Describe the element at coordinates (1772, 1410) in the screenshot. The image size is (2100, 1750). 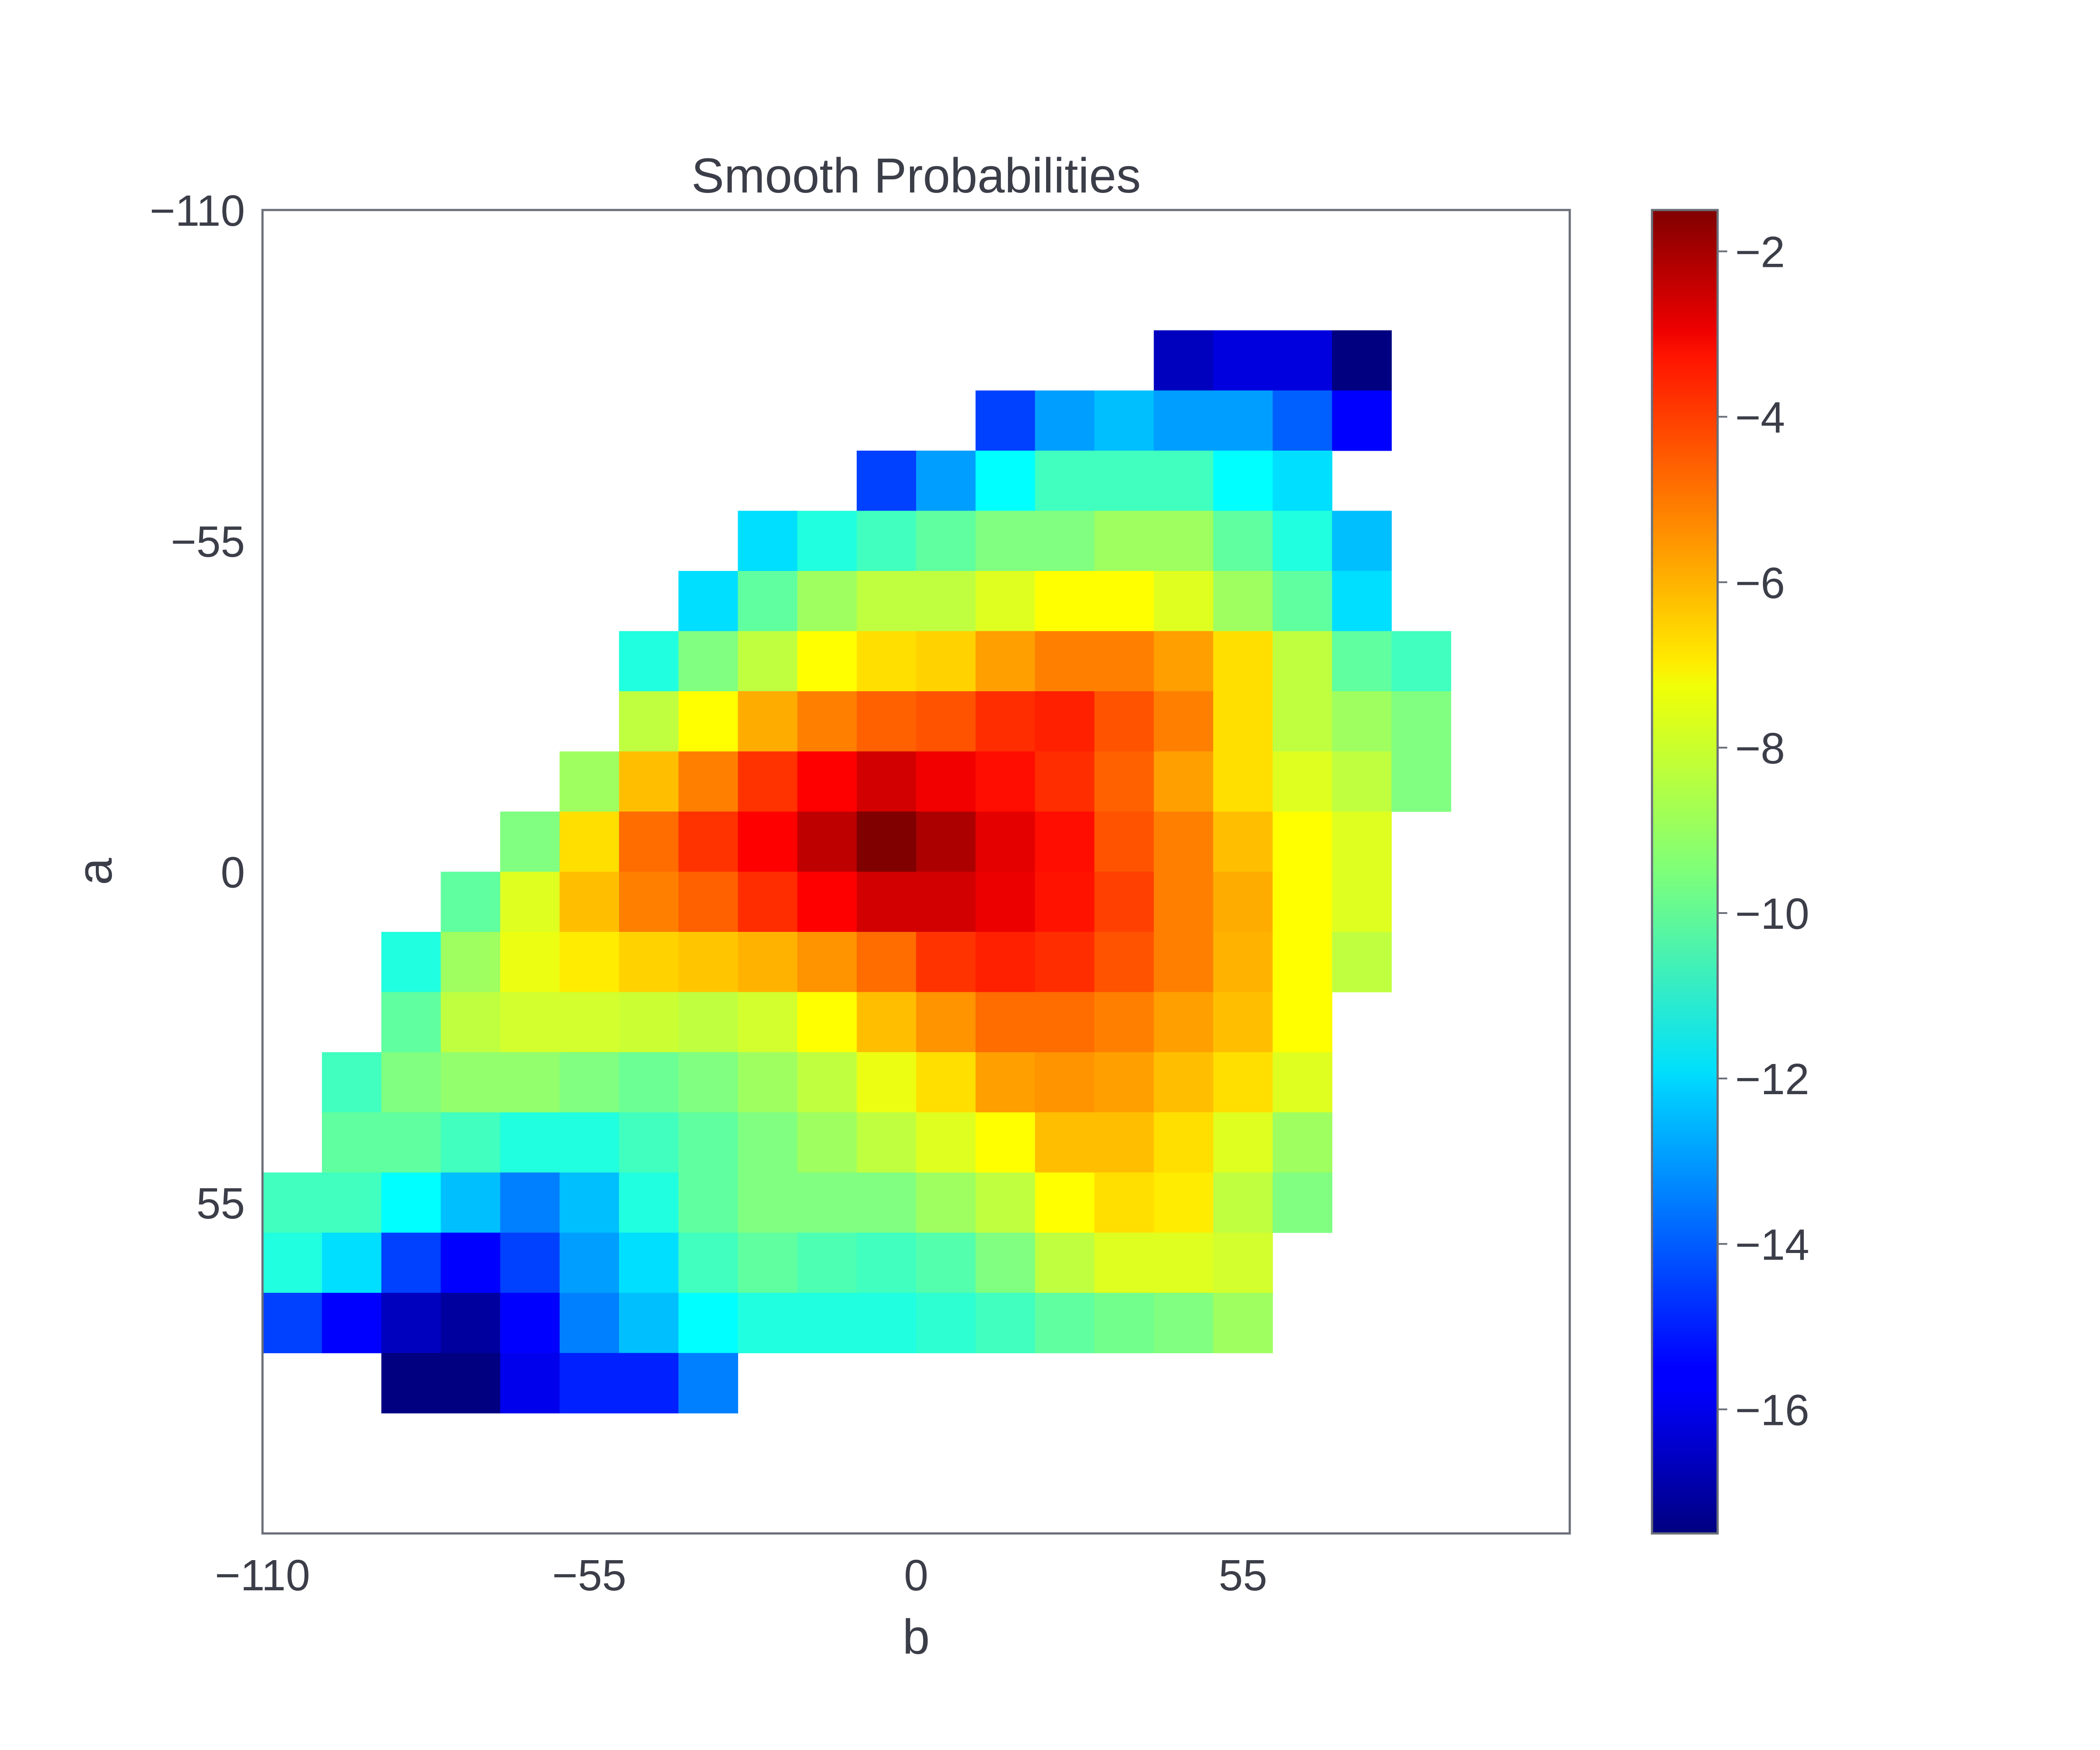
I see `colorbar-tick-label: −16` at that location.